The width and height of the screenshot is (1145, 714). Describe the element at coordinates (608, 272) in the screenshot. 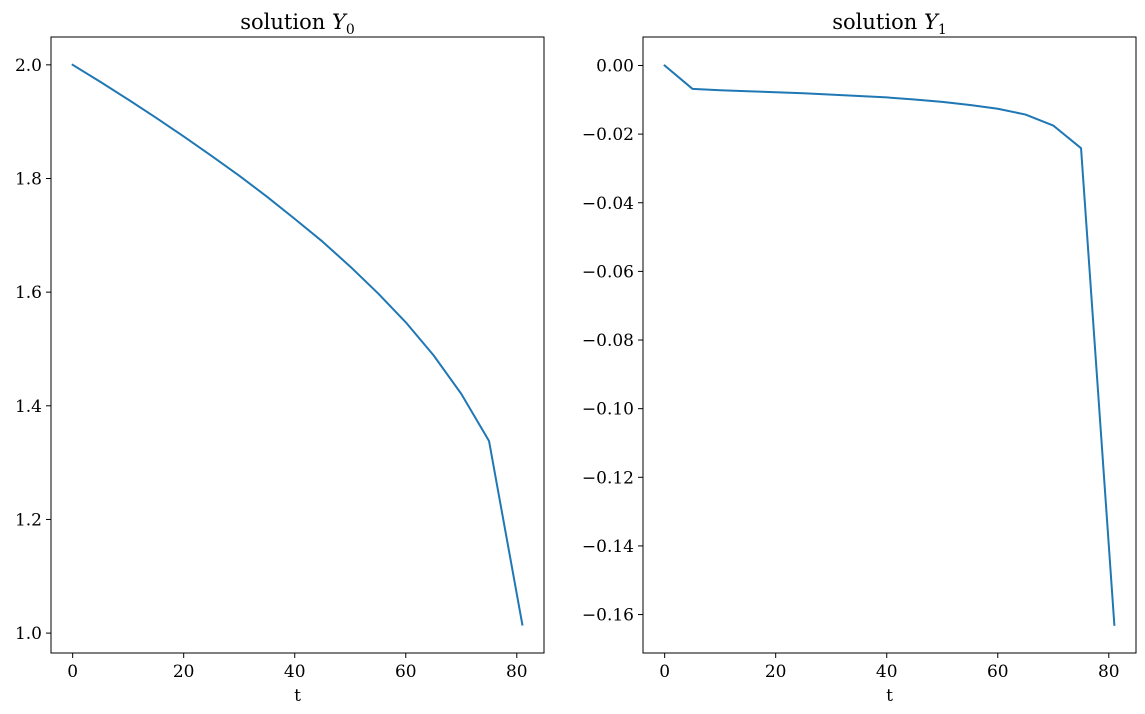

I see `y-tick-label-1-3: −0.06` at that location.